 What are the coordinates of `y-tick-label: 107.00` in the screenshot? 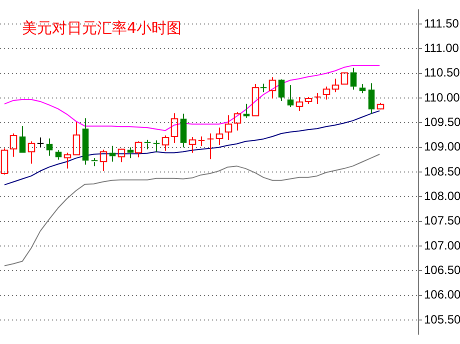 It's located at (442, 245).